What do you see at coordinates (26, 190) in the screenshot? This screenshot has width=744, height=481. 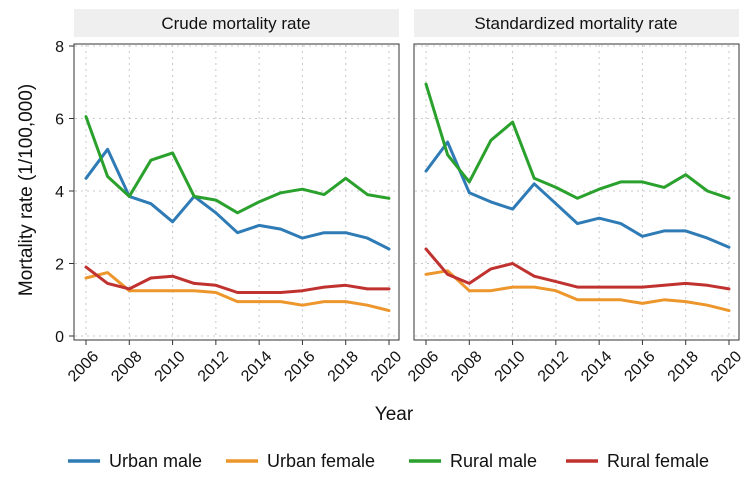 I see `y-axis-title: Mortality rate (1/100,000)` at bounding box center [26, 190].